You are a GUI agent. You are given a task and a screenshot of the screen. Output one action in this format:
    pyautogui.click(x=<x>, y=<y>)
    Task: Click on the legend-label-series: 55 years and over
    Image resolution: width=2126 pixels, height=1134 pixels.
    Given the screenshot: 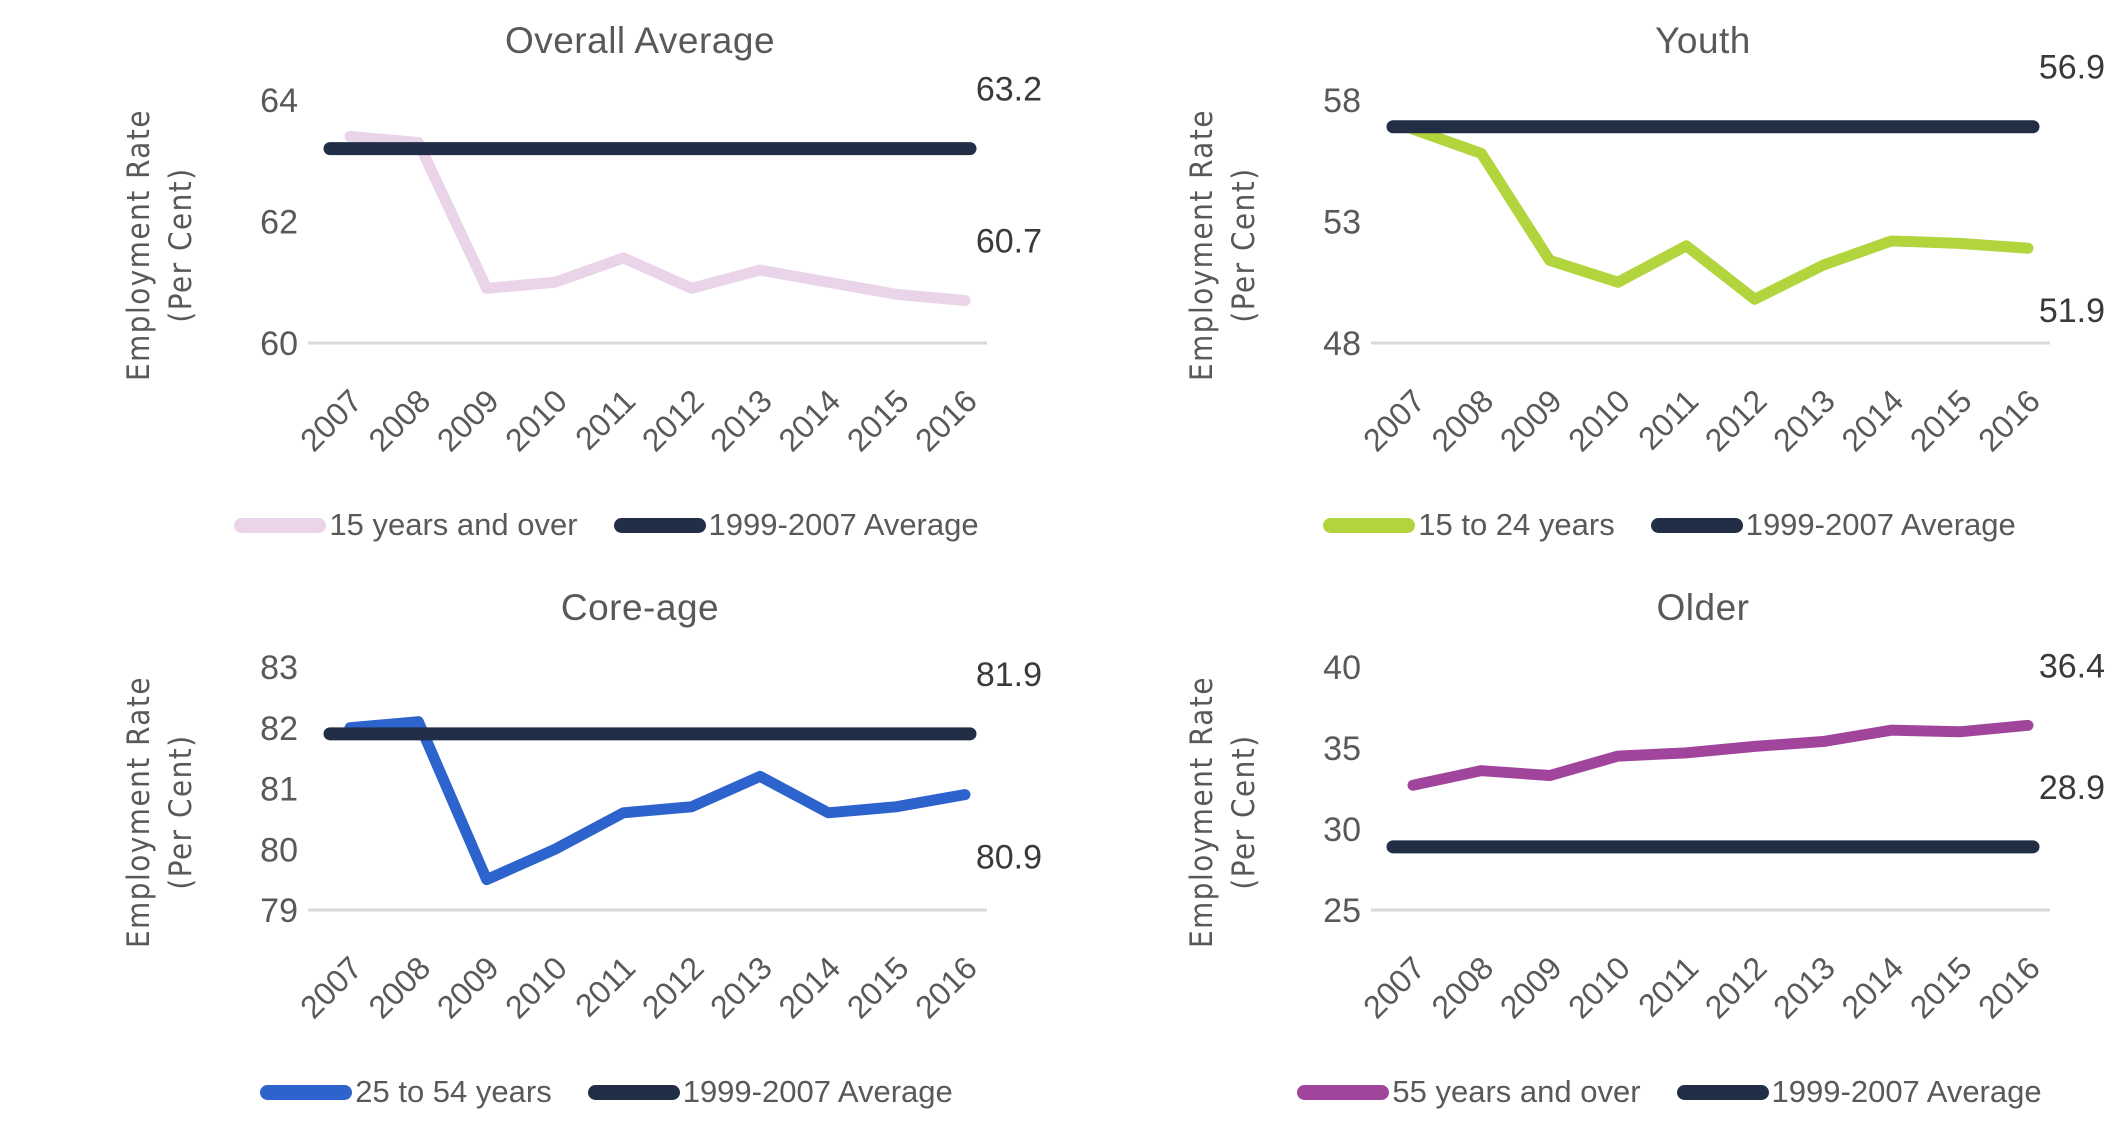 What is the action you would take?
    pyautogui.click(x=1516, y=1091)
    